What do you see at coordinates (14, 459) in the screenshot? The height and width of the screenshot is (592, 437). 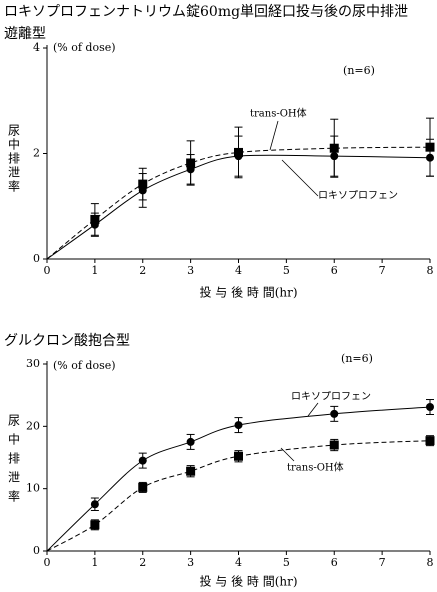 I see `chart-2-y-axis-label-char: 排` at bounding box center [14, 459].